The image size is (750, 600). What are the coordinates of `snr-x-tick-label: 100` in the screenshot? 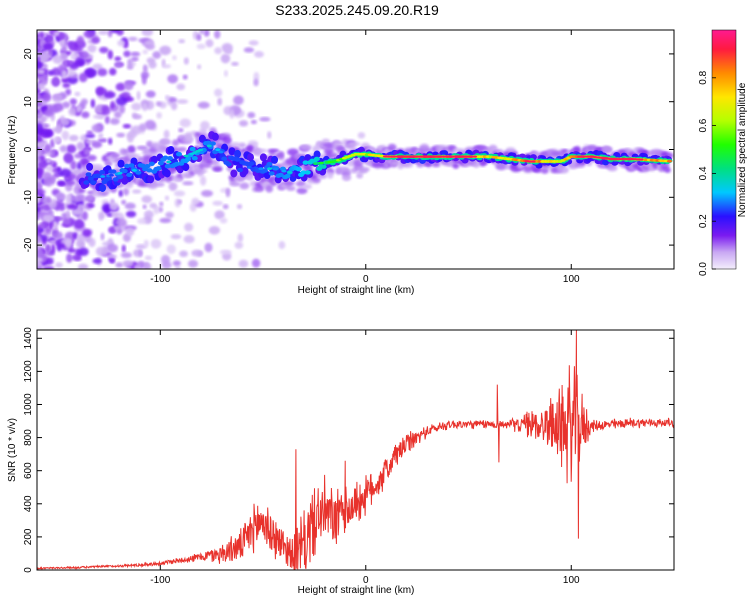 It's located at (571, 580).